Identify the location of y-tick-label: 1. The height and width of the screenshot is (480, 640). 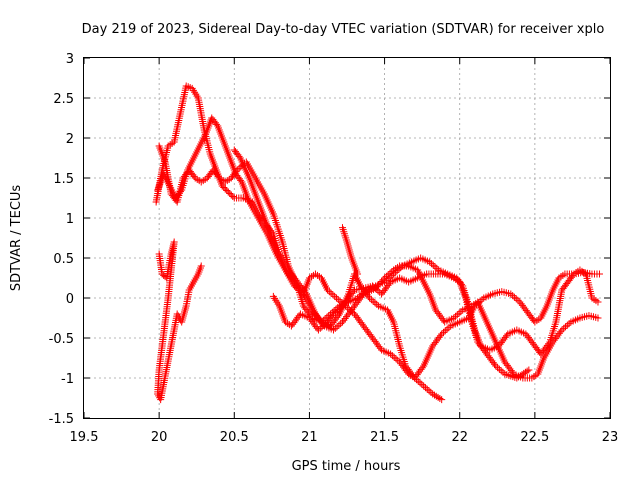
(70, 219).